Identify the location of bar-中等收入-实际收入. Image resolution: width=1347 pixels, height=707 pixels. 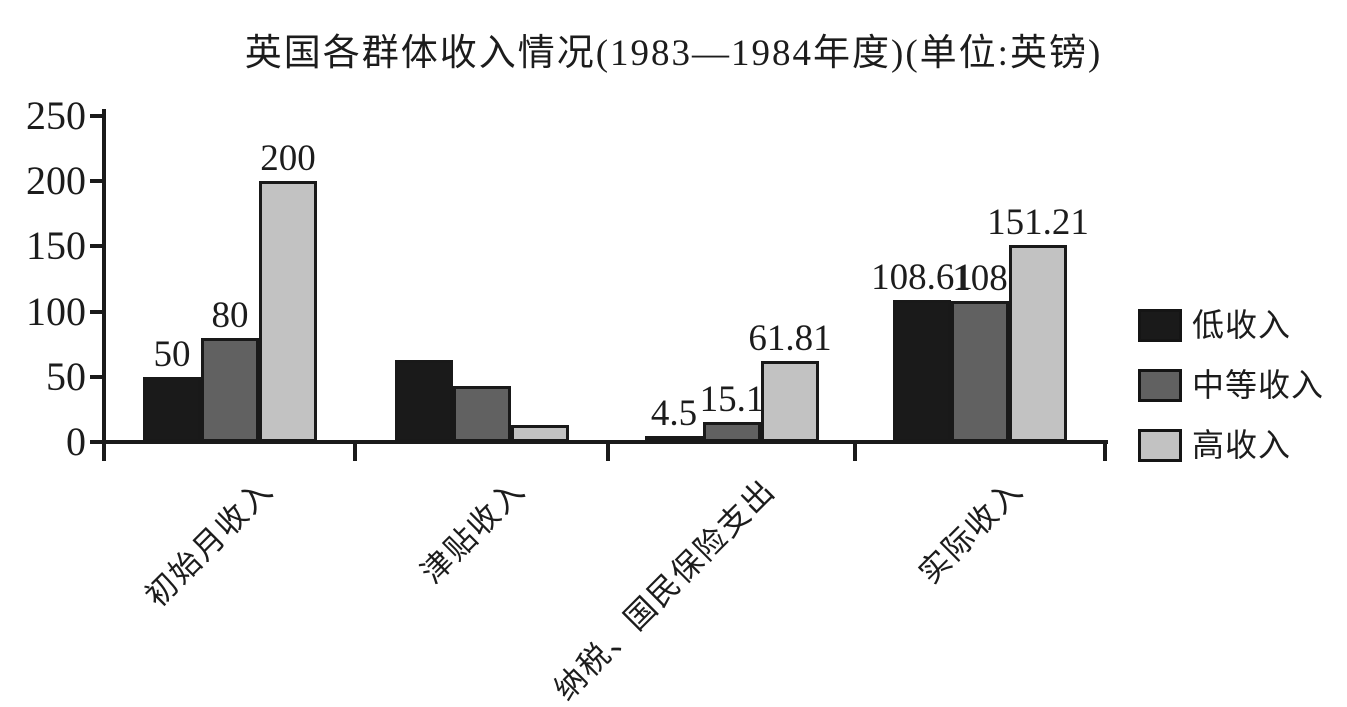
(980, 371).